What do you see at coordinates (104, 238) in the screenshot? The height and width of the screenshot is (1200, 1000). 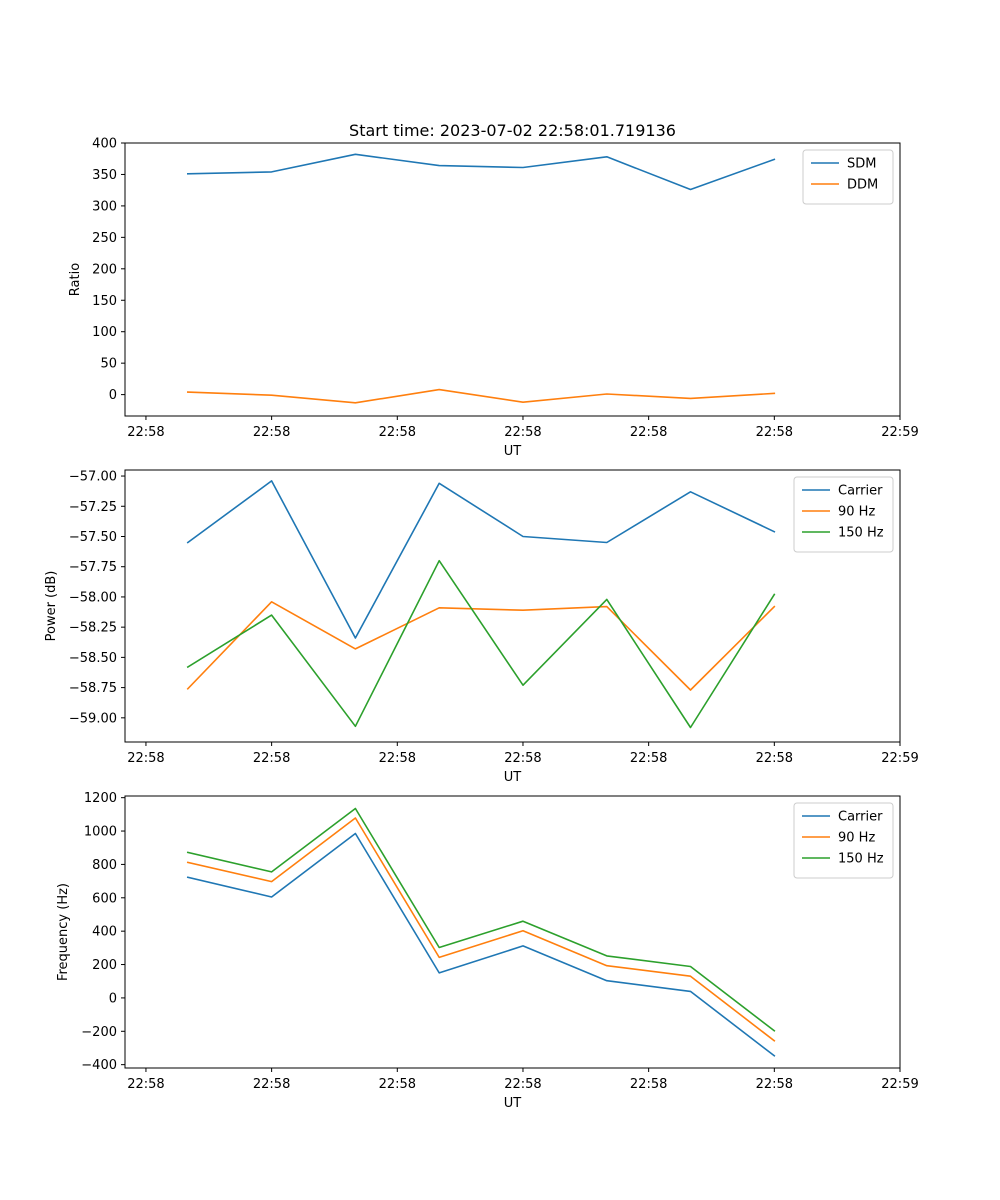 I see `y-tick-label: 250` at bounding box center [104, 238].